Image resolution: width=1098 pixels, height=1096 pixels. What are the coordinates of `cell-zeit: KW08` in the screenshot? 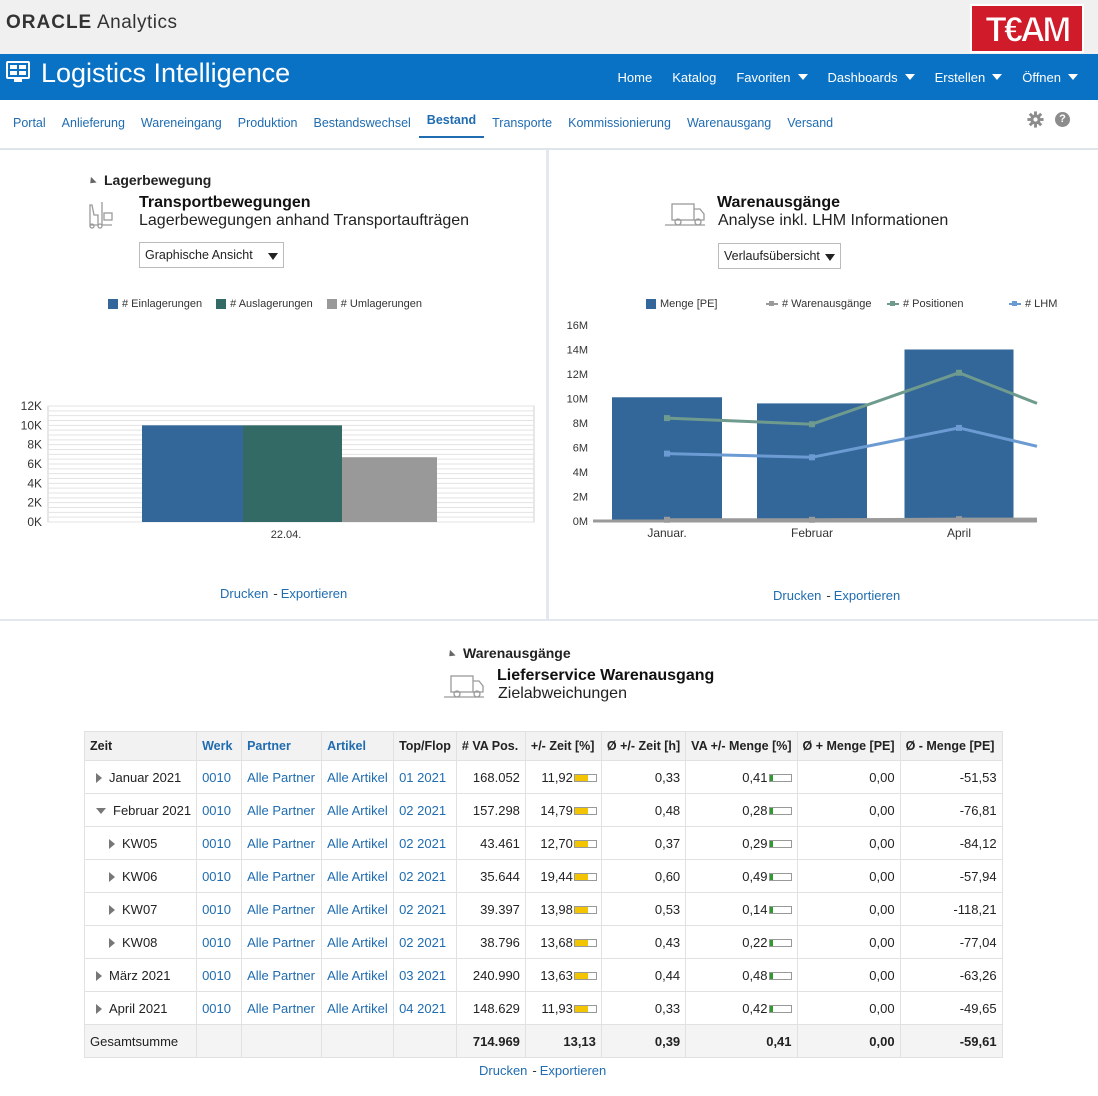 It's located at (140, 942).